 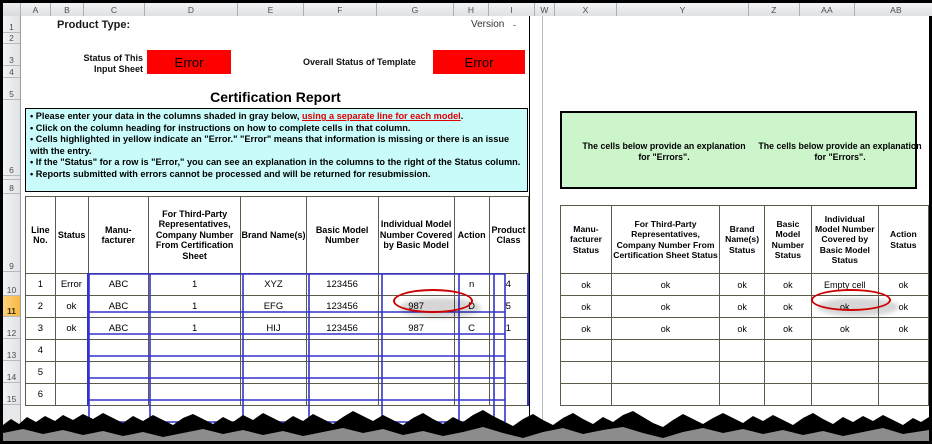 I want to click on table-row: 4, so click(x=277, y=350).